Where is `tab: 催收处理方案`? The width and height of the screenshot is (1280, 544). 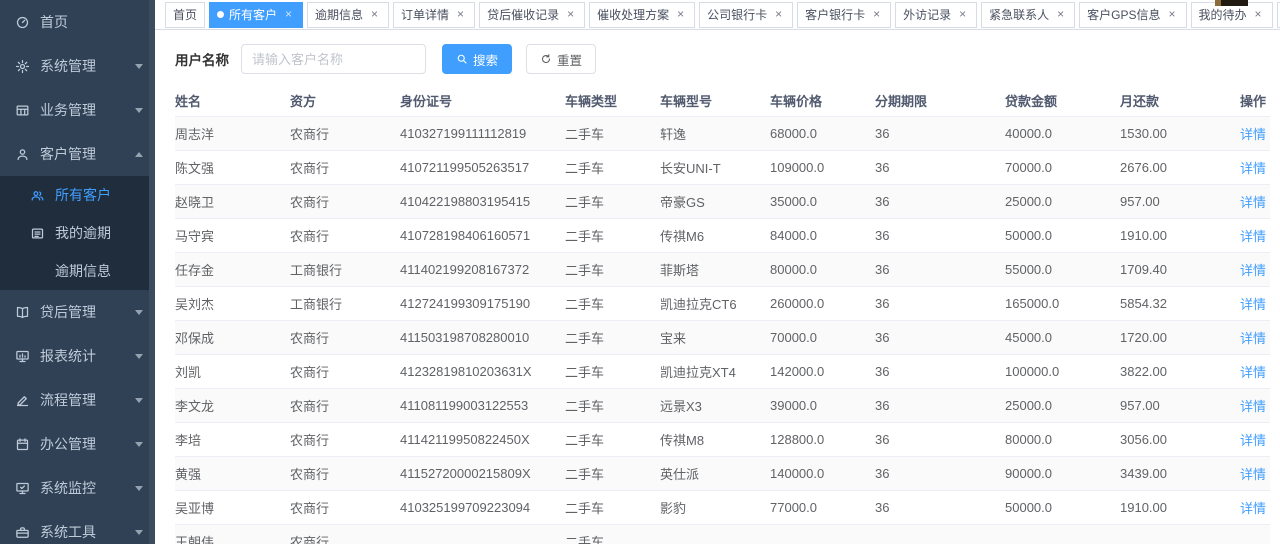
tab: 催收处理方案 is located at coordinates (642, 14).